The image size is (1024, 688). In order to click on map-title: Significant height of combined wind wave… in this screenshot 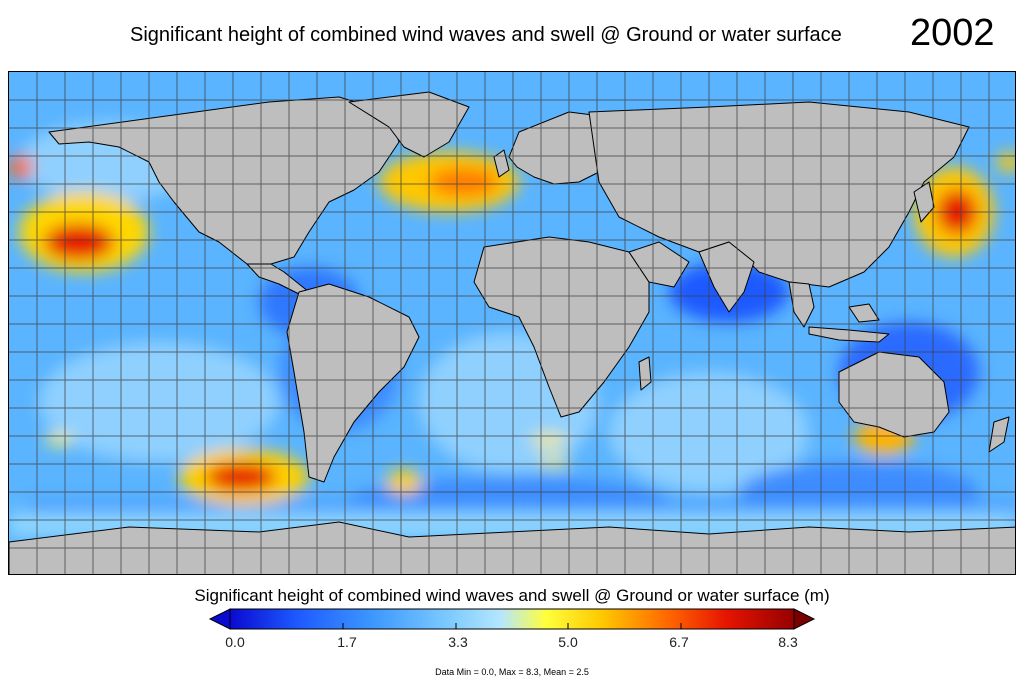, I will do `click(486, 35)`.